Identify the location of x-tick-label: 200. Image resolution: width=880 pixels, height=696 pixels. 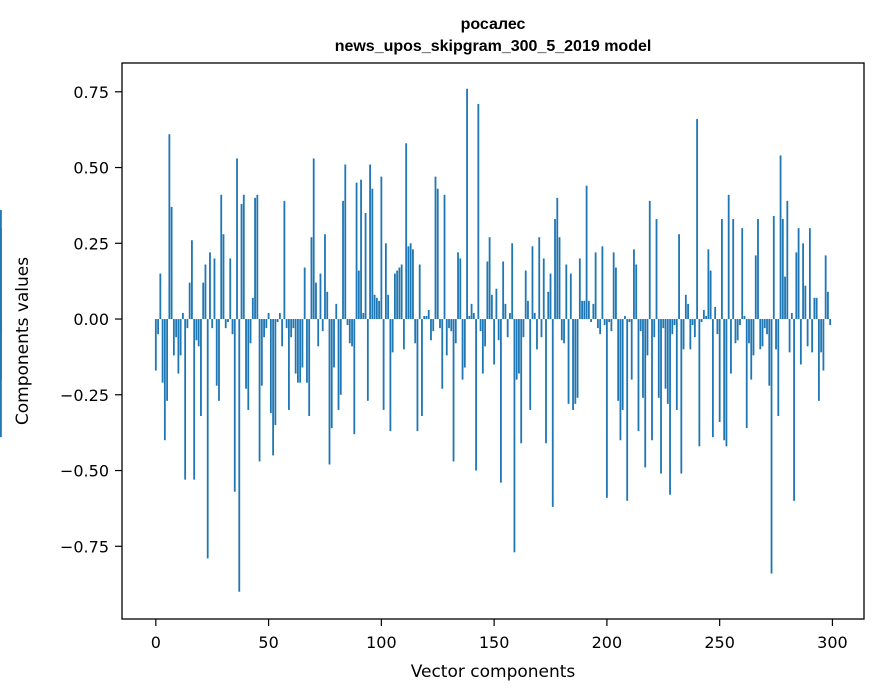
(607, 642).